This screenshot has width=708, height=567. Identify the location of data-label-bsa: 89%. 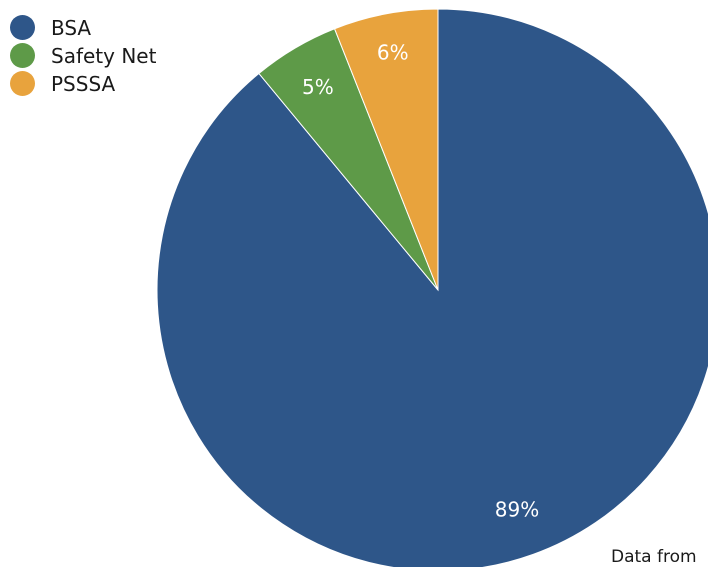
(517, 509).